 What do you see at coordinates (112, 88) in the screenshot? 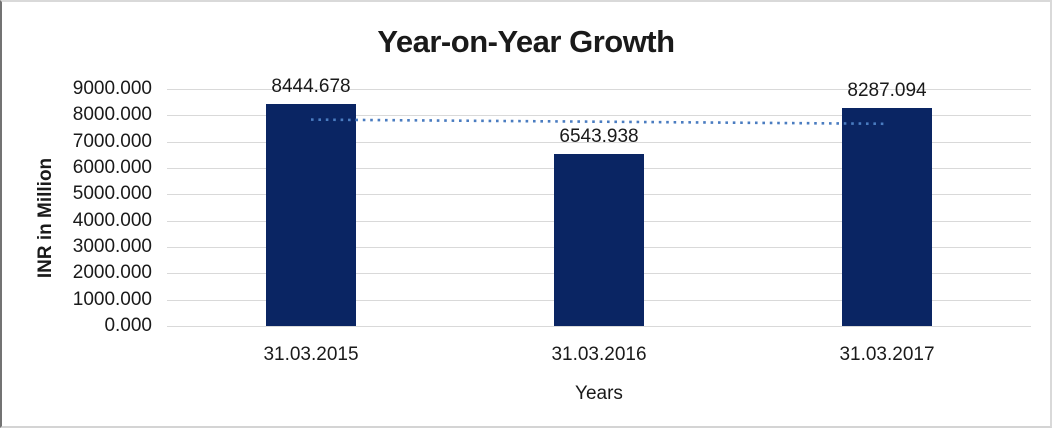
I see `y-axis-tick-label: 9000.000` at bounding box center [112, 88].